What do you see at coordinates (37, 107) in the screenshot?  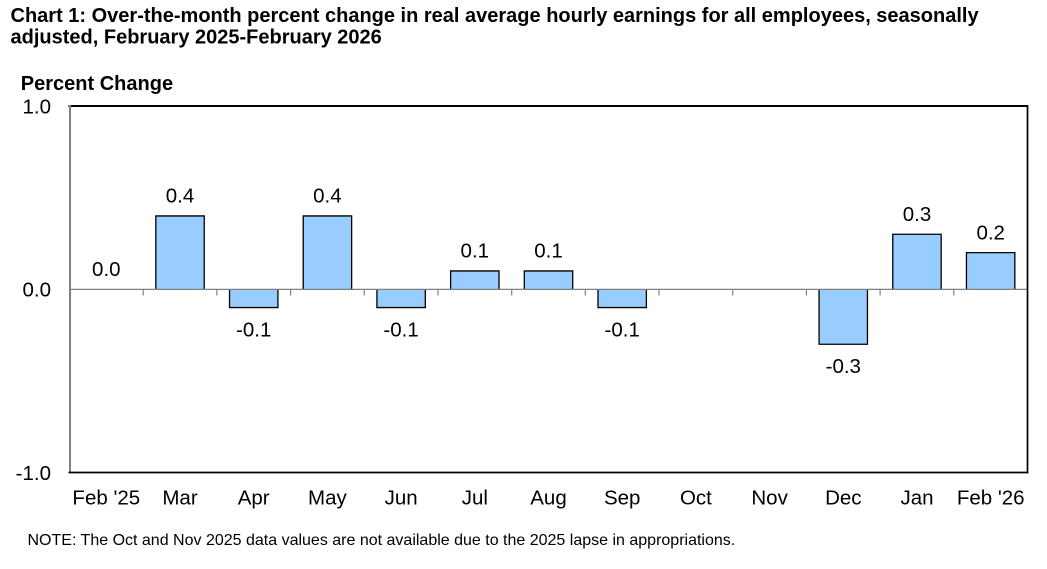 I see `svg-text: 1.0` at bounding box center [37, 107].